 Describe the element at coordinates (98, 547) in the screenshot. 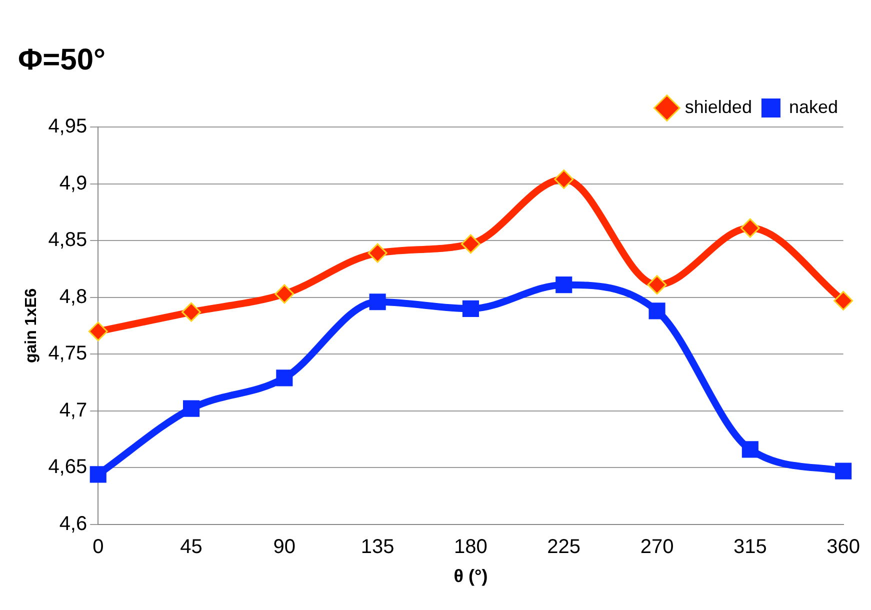

I see `x-tick-label: 0` at that location.